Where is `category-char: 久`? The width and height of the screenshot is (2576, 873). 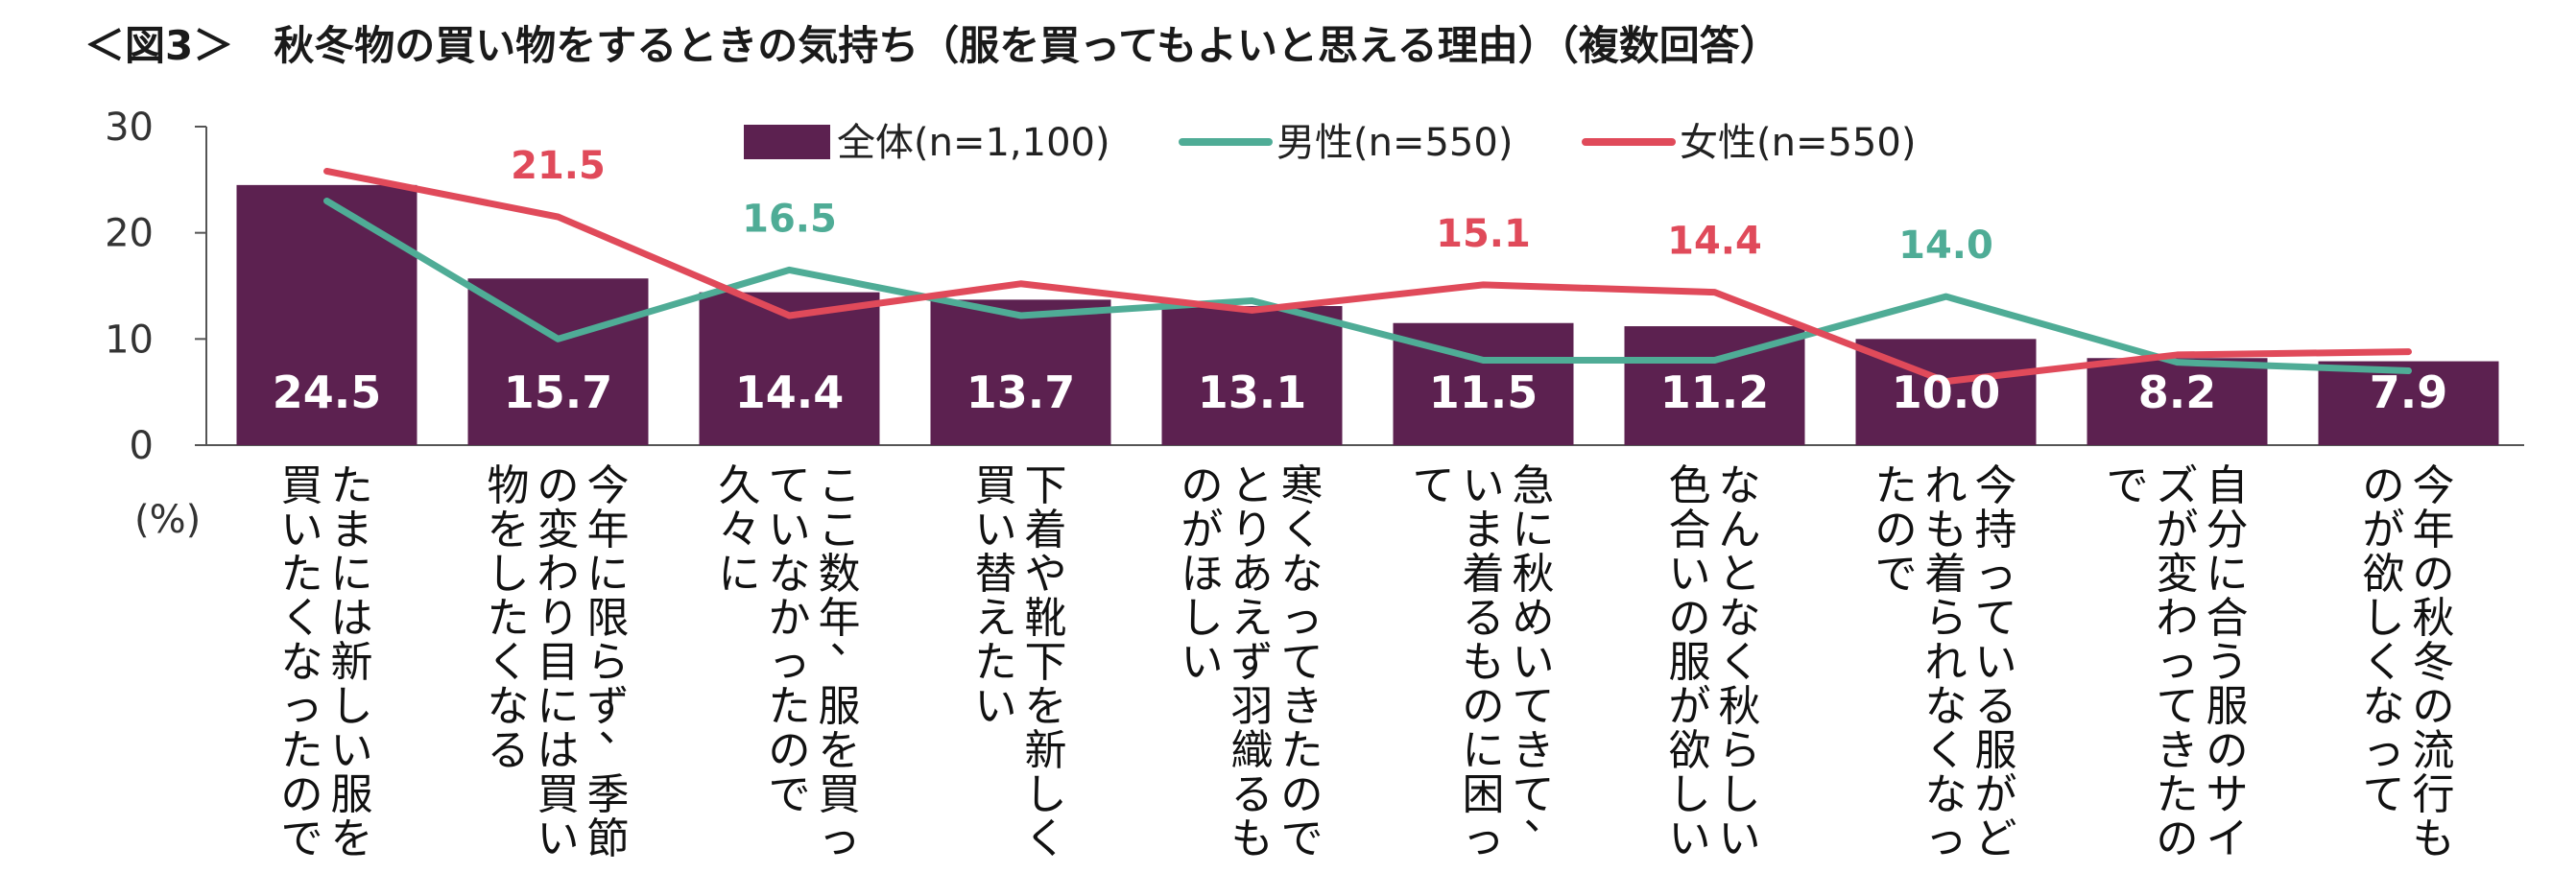 category-char: 久 is located at coordinates (740, 486).